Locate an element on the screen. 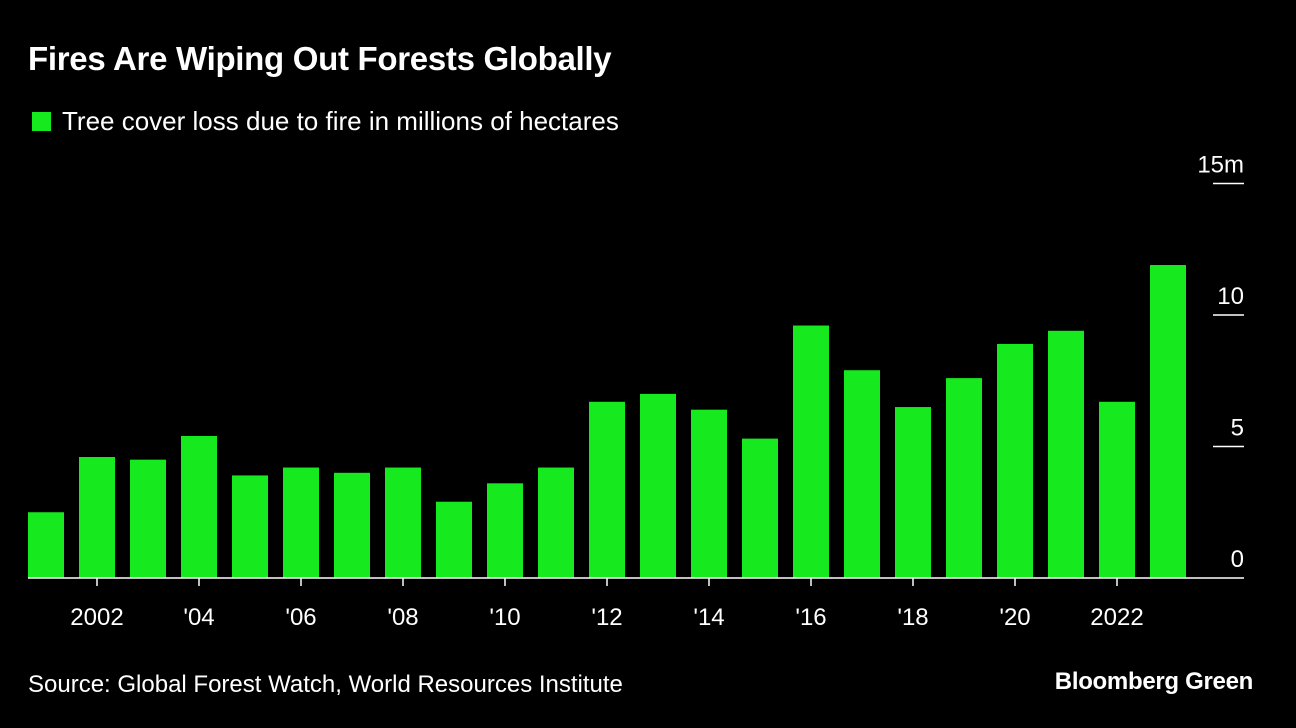  x-tick-label-2014: '14 is located at coordinates (708, 617).